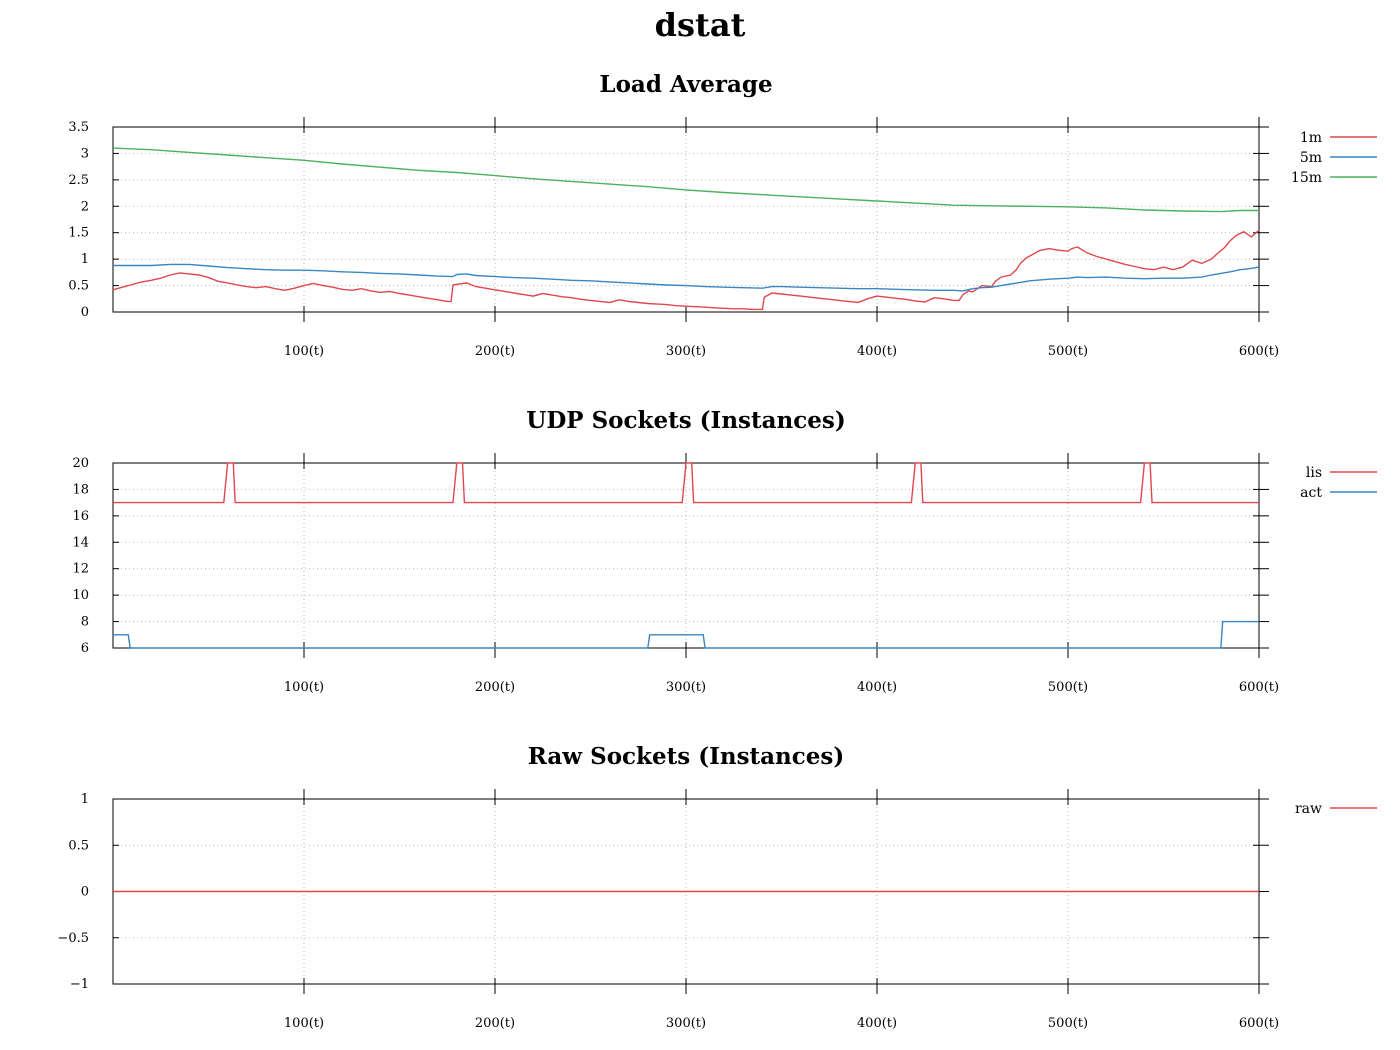  What do you see at coordinates (686, 219) in the screenshot?
I see `plot-frame` at bounding box center [686, 219].